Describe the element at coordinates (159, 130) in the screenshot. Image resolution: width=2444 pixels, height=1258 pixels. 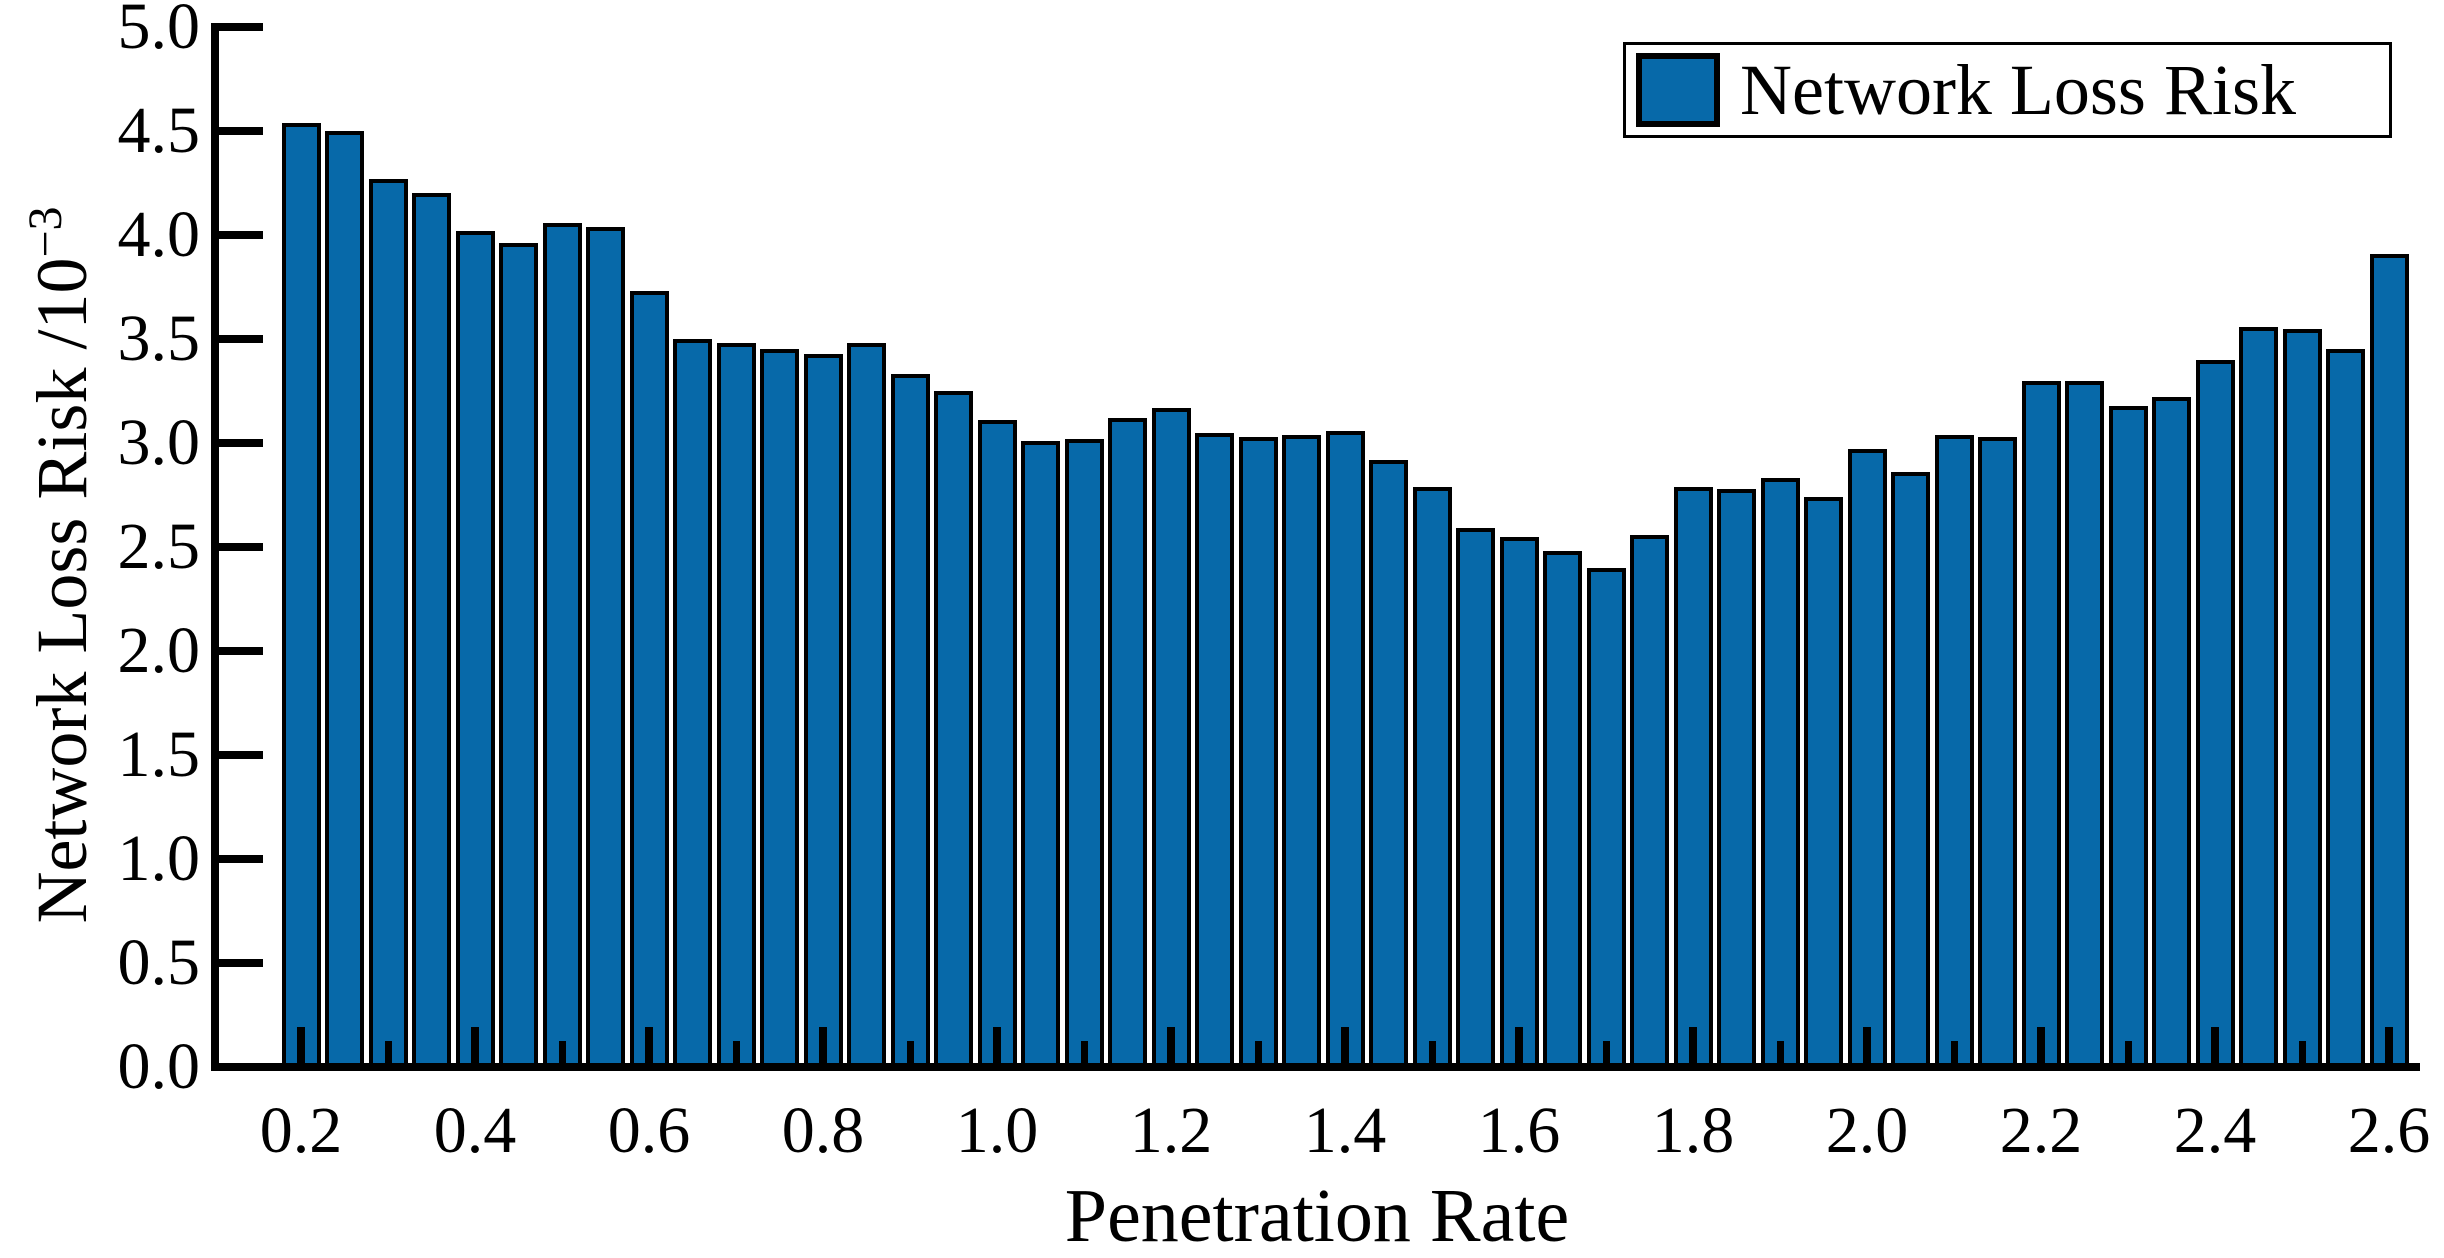
I see `y-tick-label: 4.5` at that location.